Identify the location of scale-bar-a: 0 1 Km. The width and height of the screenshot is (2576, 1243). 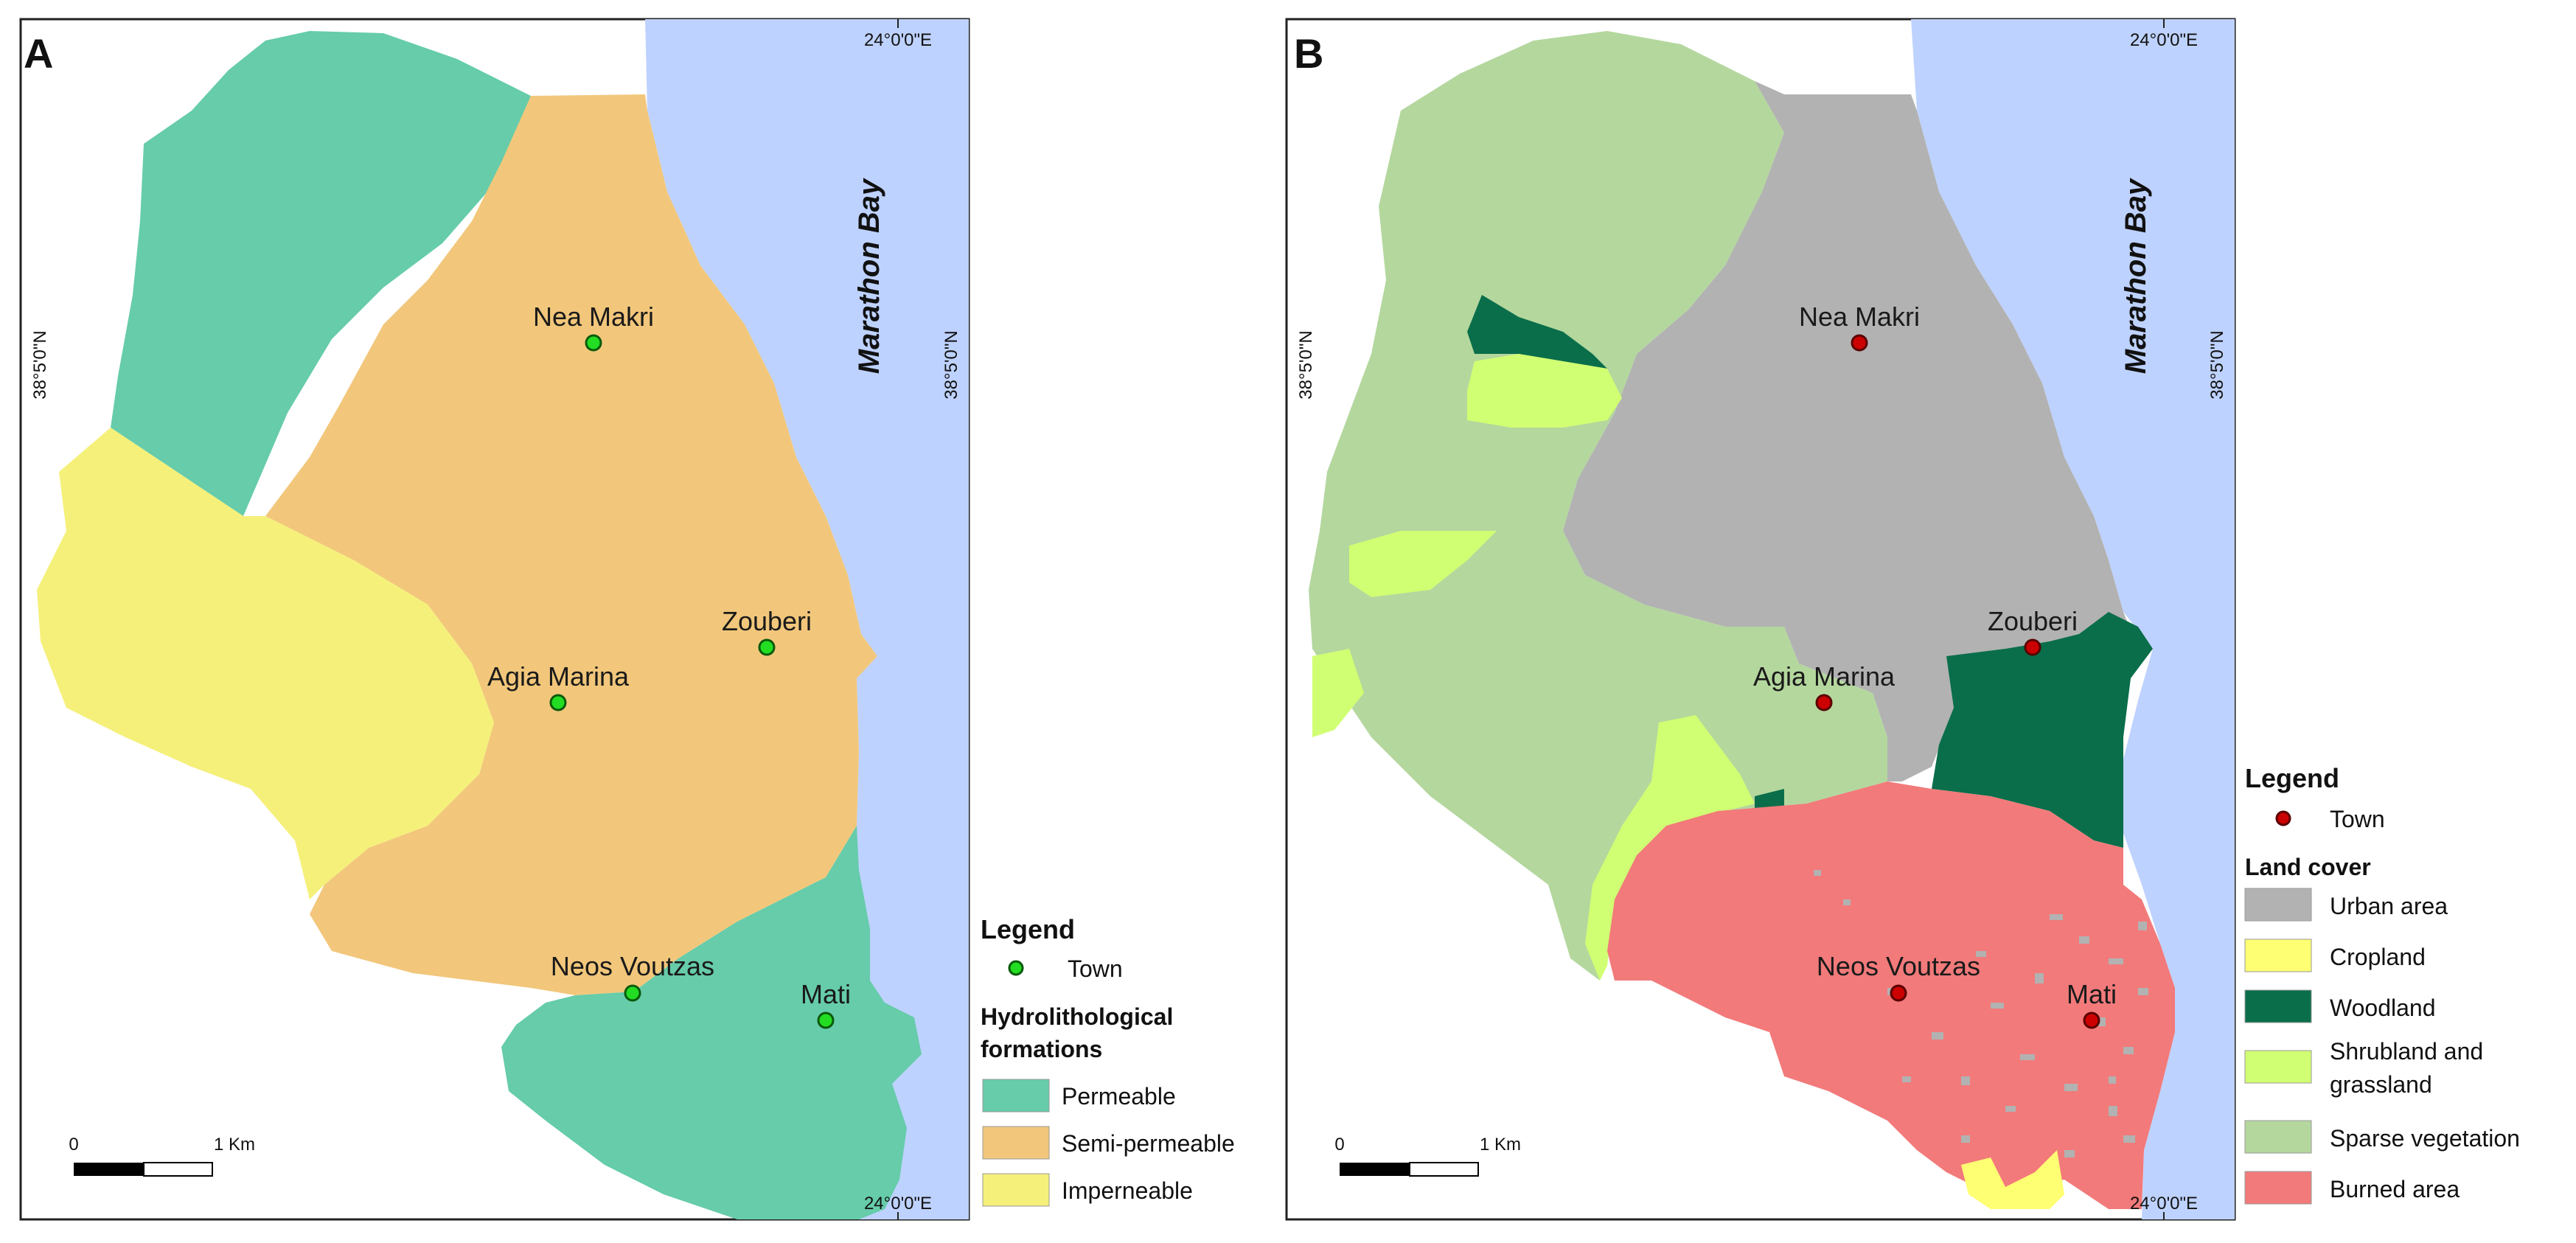
(162, 1156).